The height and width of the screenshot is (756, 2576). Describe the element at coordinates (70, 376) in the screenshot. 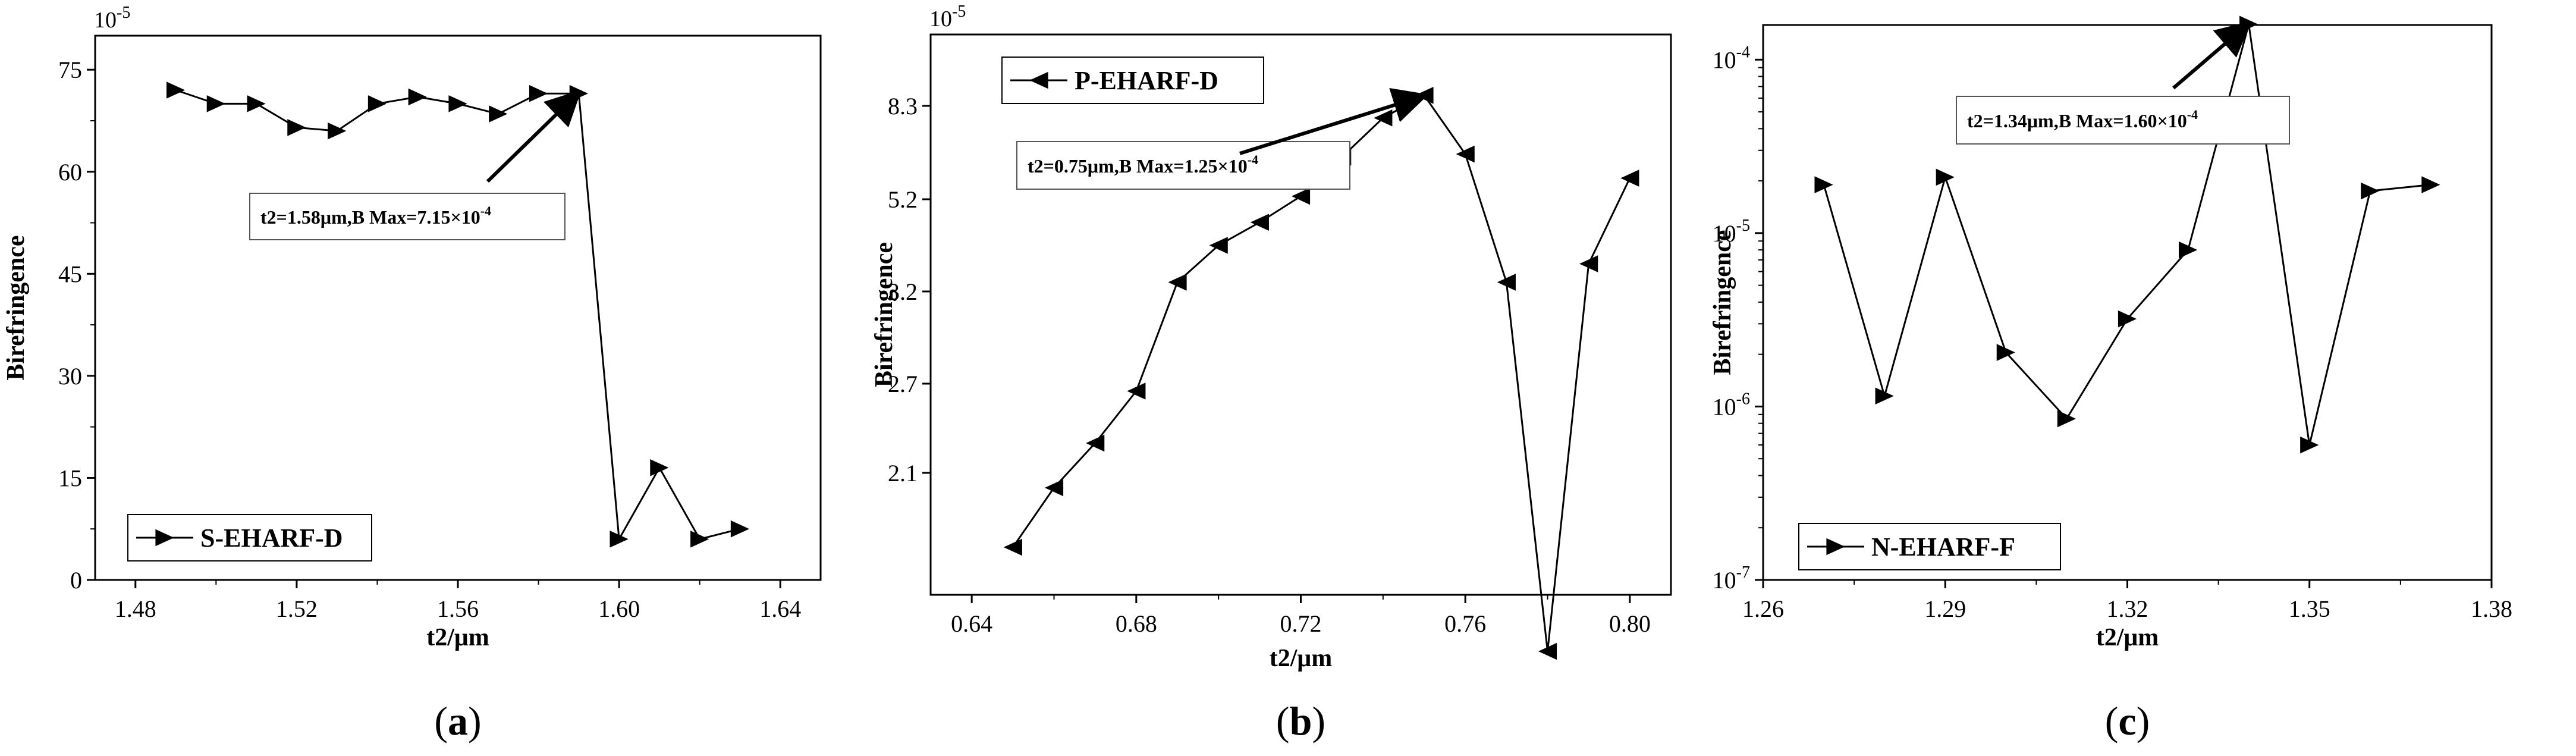

I see `y-tick-label: 30` at that location.